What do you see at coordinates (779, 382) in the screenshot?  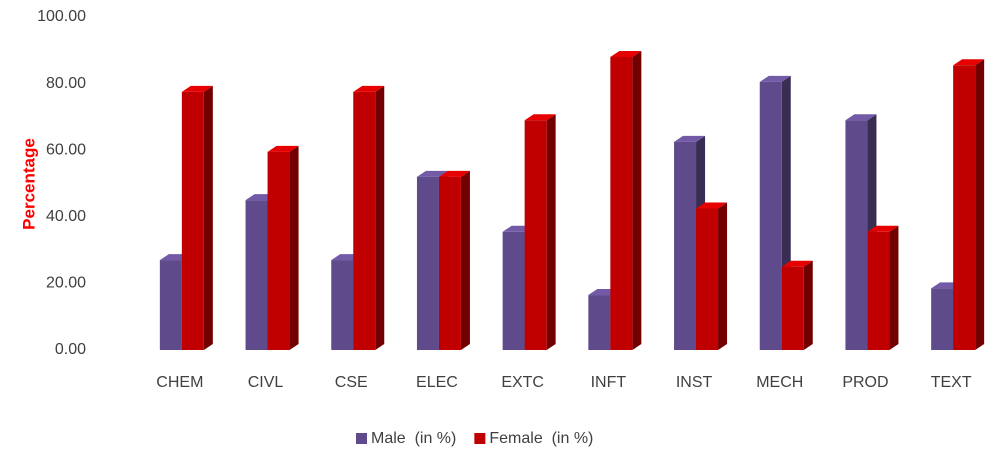 I see `x-tick-label: MECH` at bounding box center [779, 382].